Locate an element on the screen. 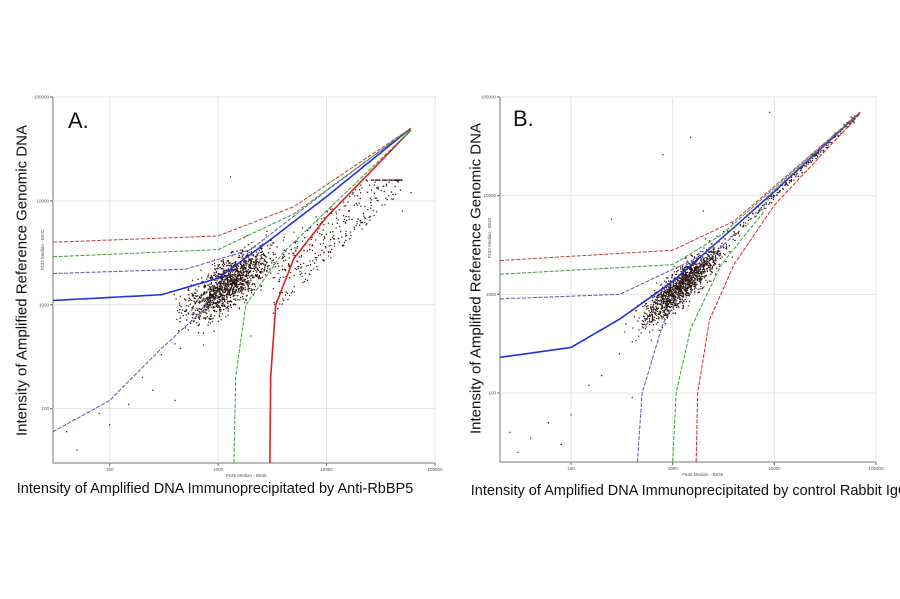 The height and width of the screenshot is (599, 900). threshold-curve is located at coordinates (232, 200).